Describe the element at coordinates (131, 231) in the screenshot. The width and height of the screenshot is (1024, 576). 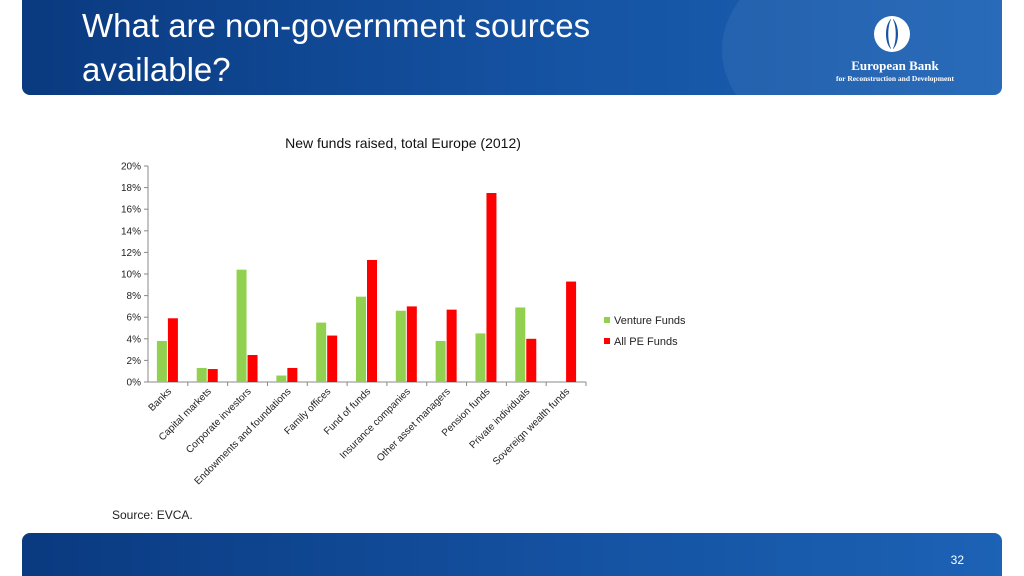
I see `y-tick-label: 14%` at that location.